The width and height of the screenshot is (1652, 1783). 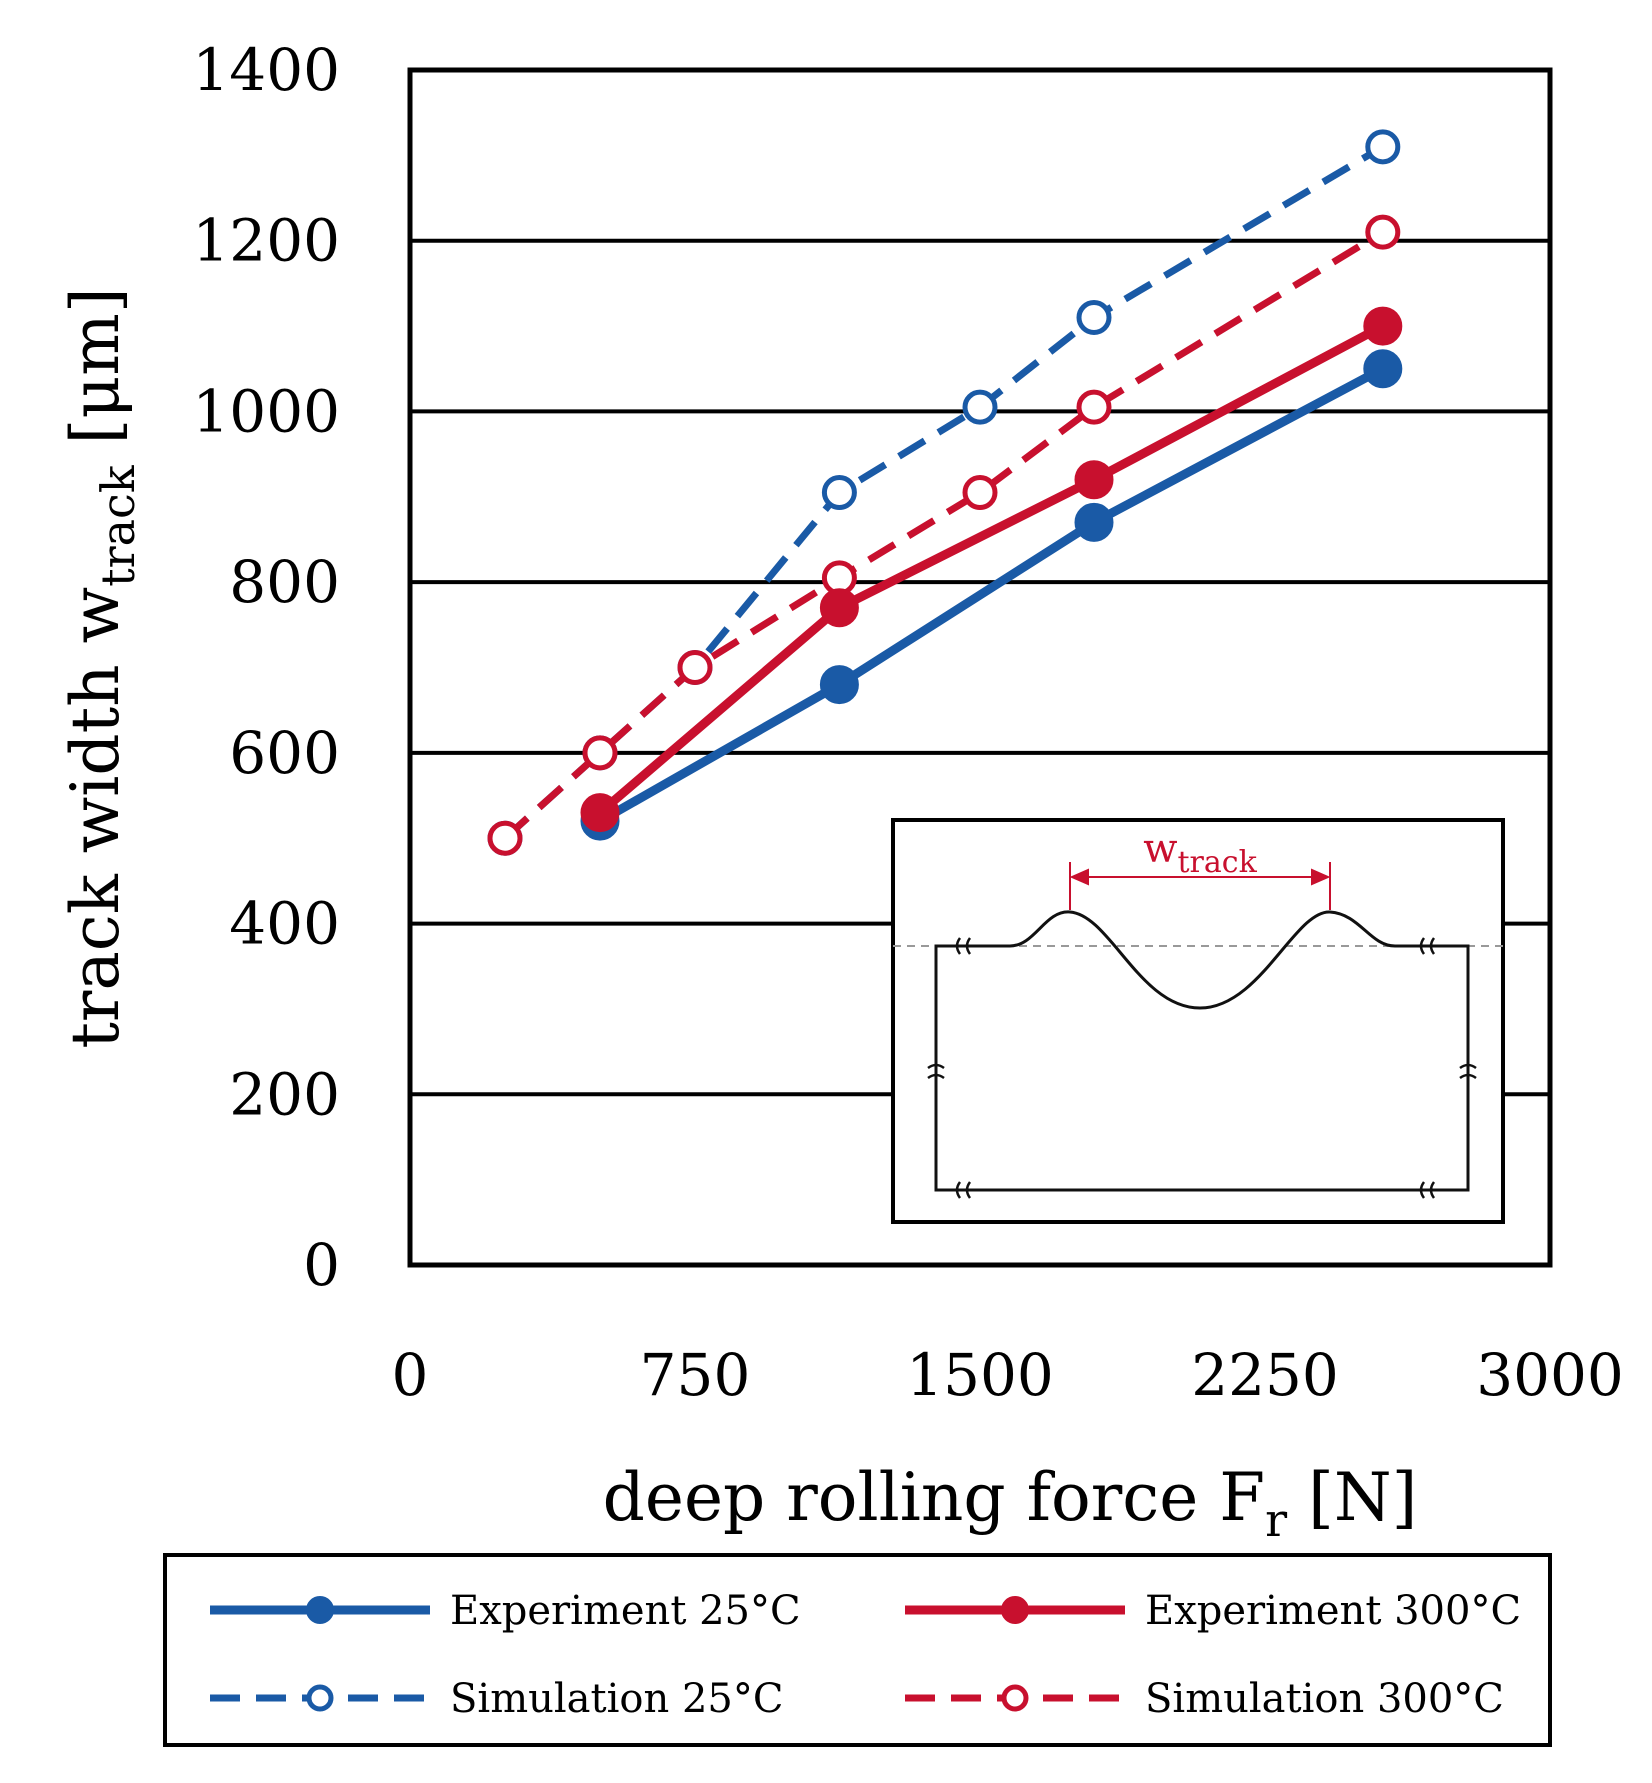 I want to click on track-profile-curve, so click(x=1202, y=960).